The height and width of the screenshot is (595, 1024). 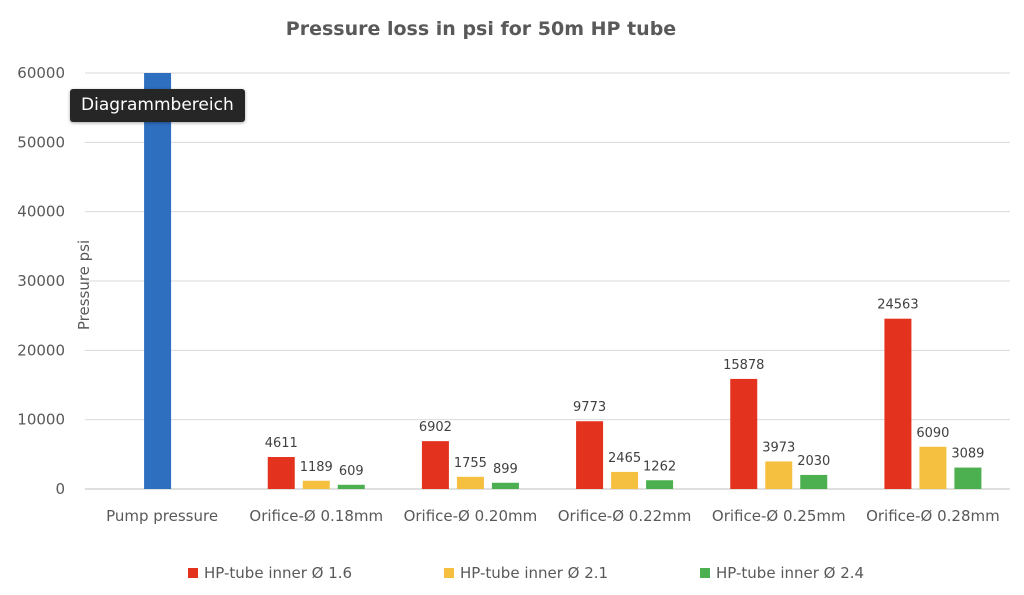 What do you see at coordinates (158, 281) in the screenshot?
I see `bar-pump-pressure` at bounding box center [158, 281].